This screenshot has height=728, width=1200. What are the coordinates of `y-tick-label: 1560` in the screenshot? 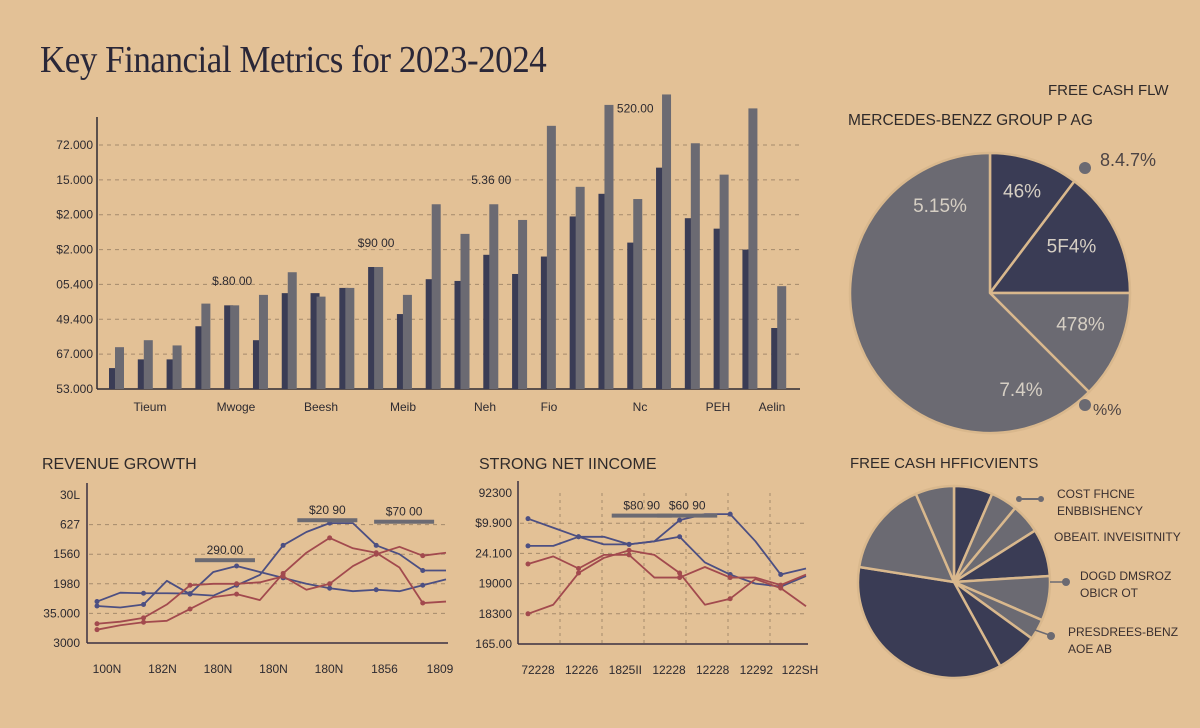 It's located at (66, 554).